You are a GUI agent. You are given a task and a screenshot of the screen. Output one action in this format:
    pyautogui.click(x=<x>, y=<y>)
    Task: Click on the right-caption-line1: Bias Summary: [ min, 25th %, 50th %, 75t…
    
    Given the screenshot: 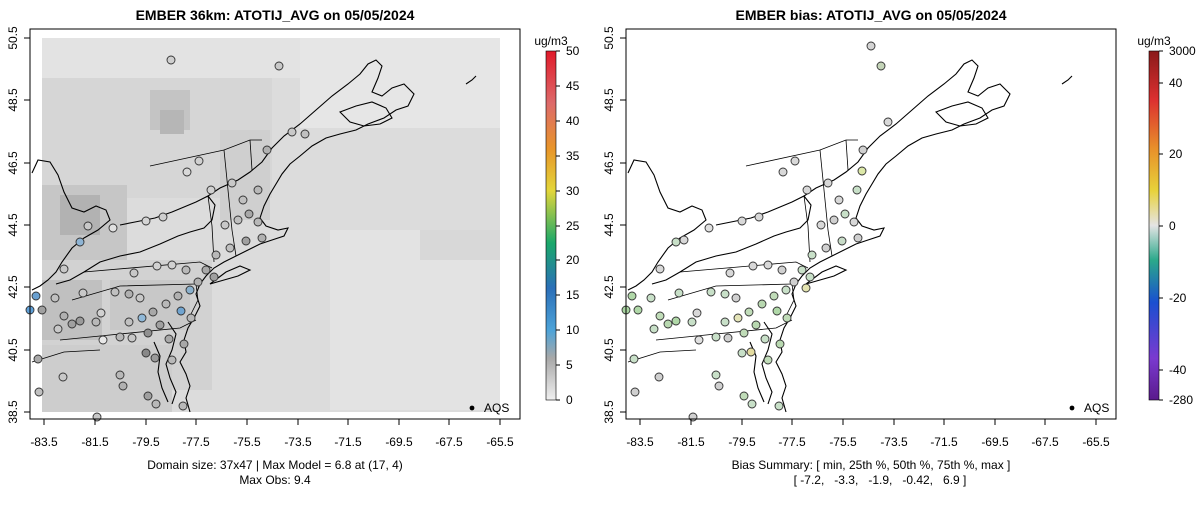 What is the action you would take?
    pyautogui.click(x=871, y=465)
    